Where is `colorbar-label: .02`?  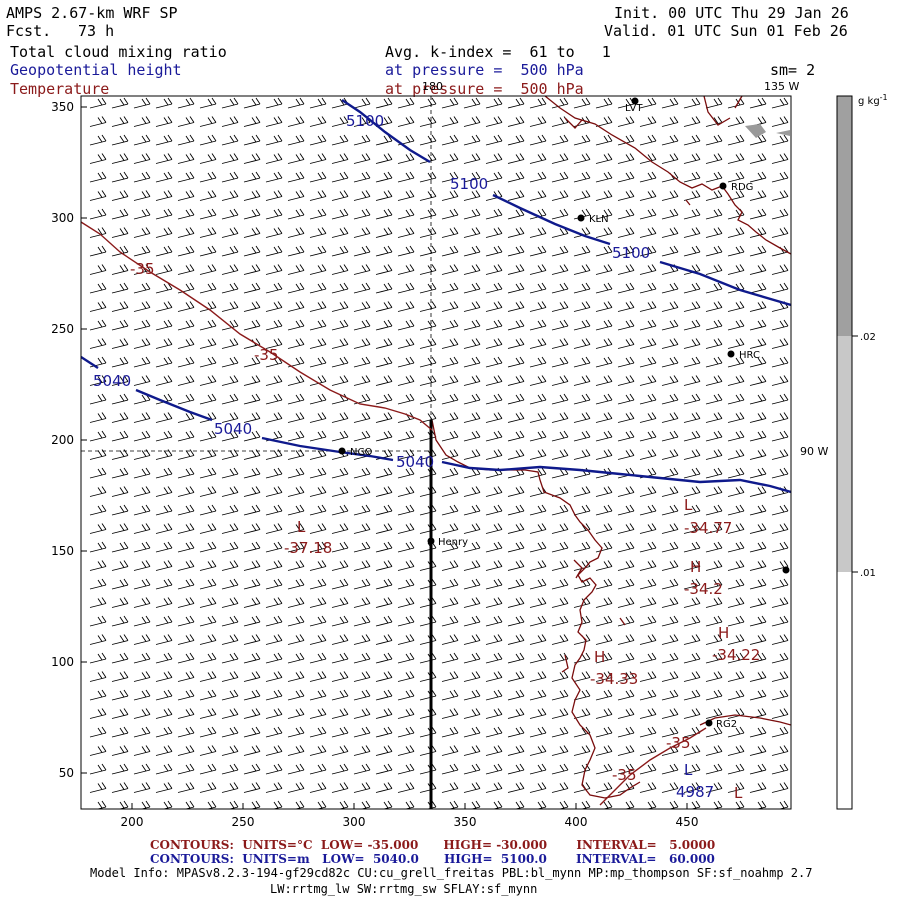
colorbar-label: .02 is located at coordinates (868, 337).